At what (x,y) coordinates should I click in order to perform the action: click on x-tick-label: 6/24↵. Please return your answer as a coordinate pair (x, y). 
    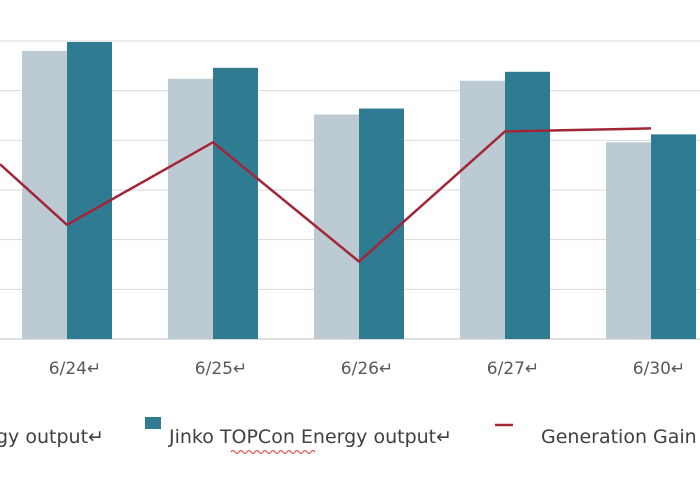
    Looking at the image, I should click on (75, 369).